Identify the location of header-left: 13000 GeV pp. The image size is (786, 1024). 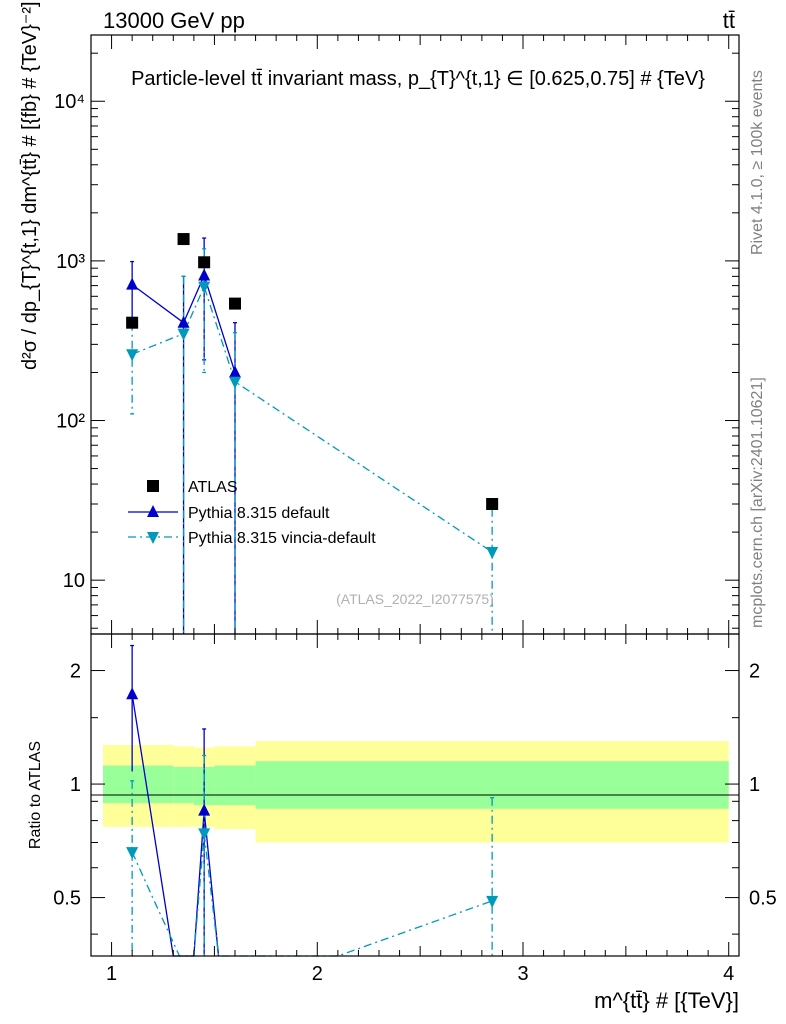
(174, 20).